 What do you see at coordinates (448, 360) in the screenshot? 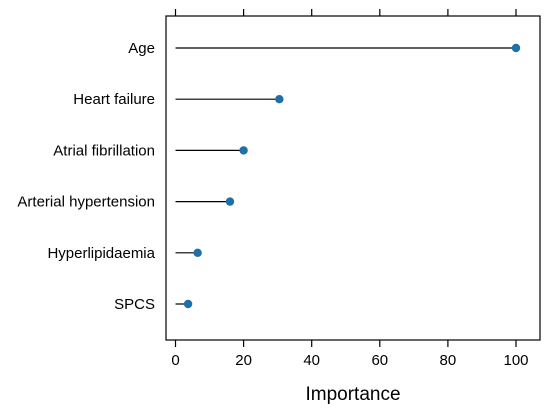
I see `x-tick-label: 80` at bounding box center [448, 360].